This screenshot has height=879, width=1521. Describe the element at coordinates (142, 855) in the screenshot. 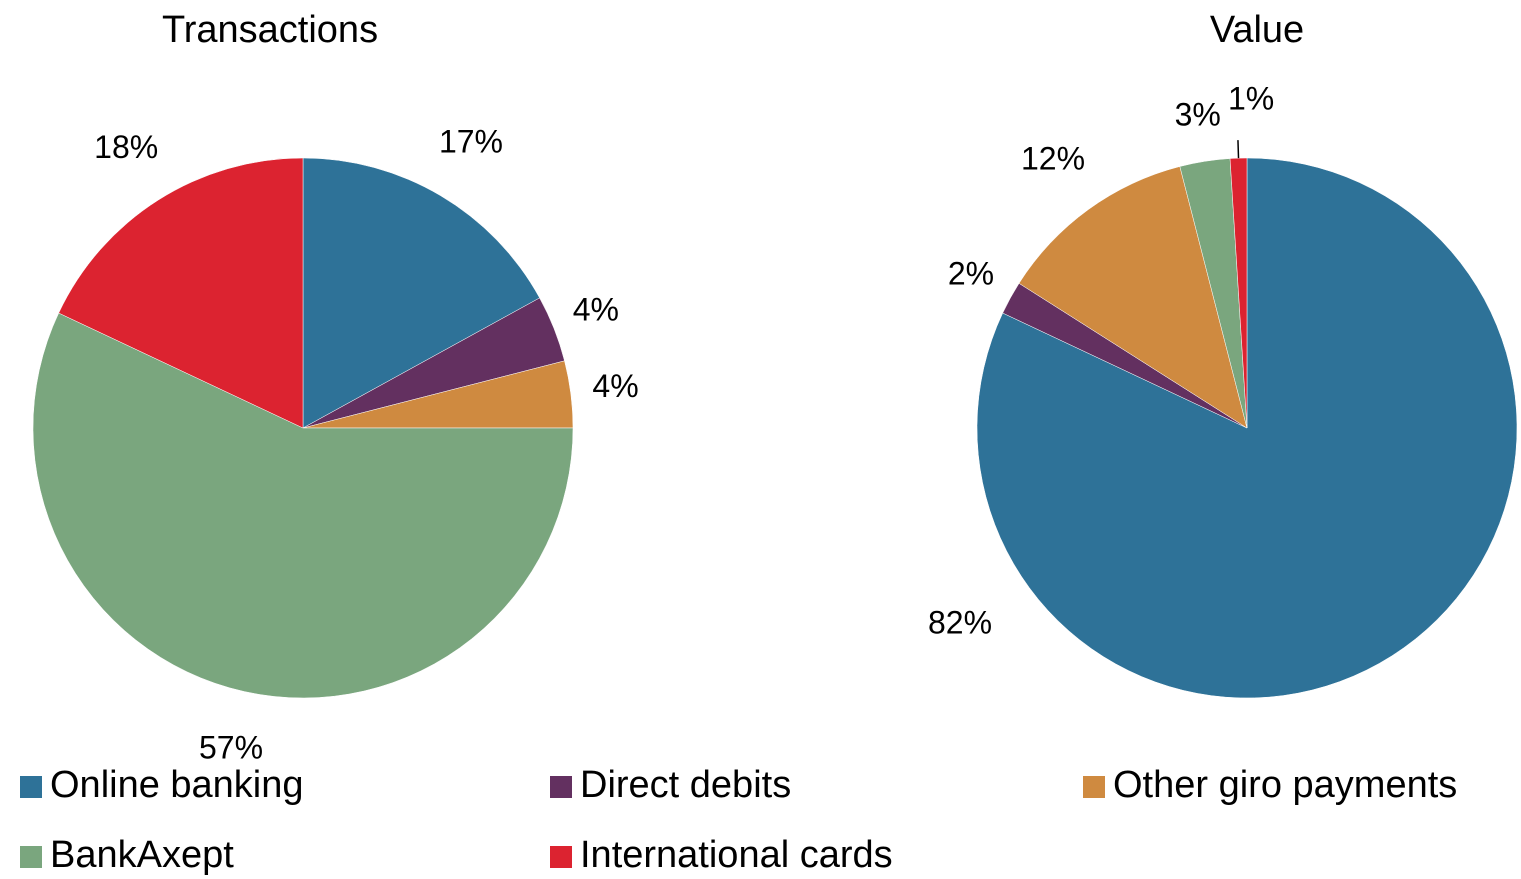

I see `legend-label: BankAxept` at that location.